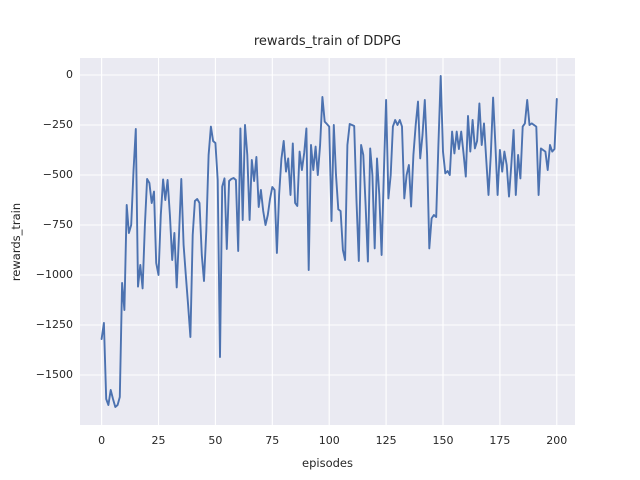  I want to click on y-axis-label: rewards_train, so click(16, 242).